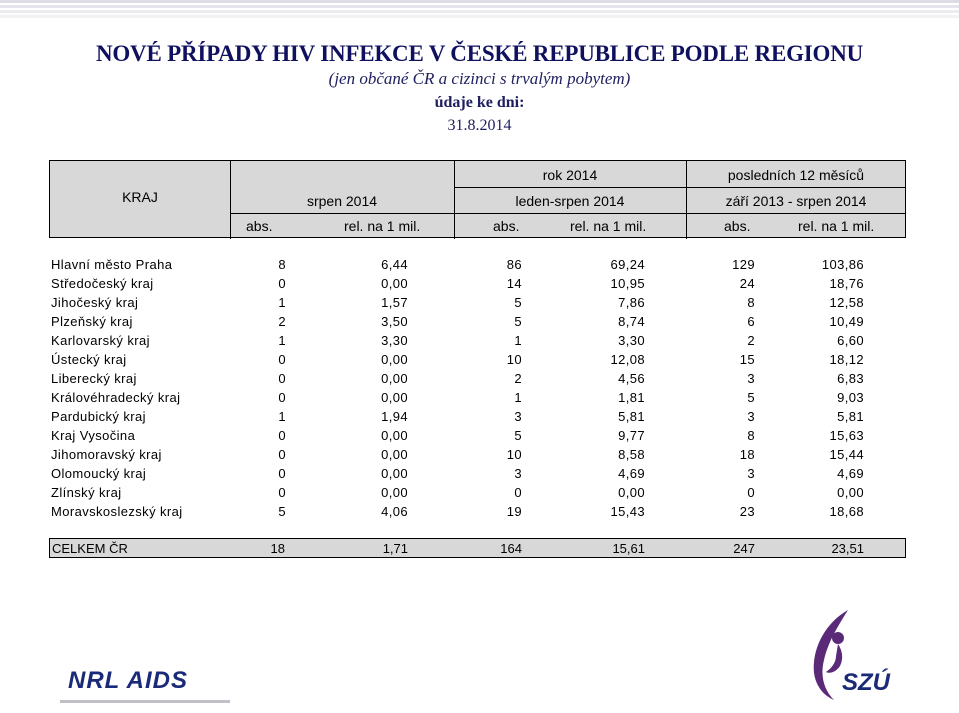 The width and height of the screenshot is (959, 713). I want to click on header-rel-2: rel. na 1 mil., so click(608, 226).